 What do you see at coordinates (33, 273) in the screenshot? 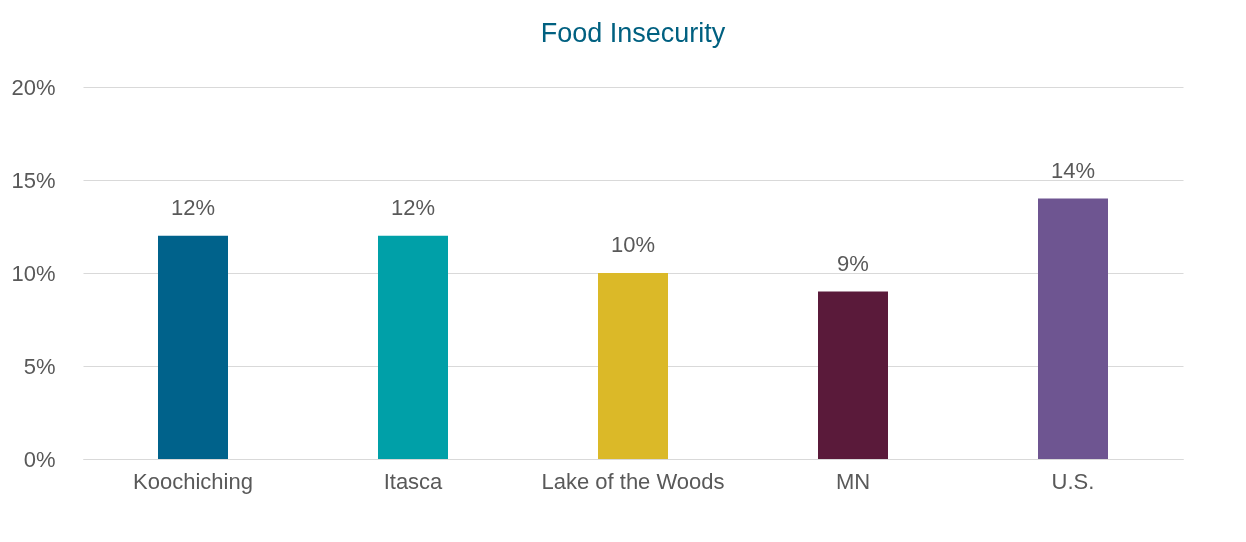
I see `y-tick-label: 10%` at bounding box center [33, 273].